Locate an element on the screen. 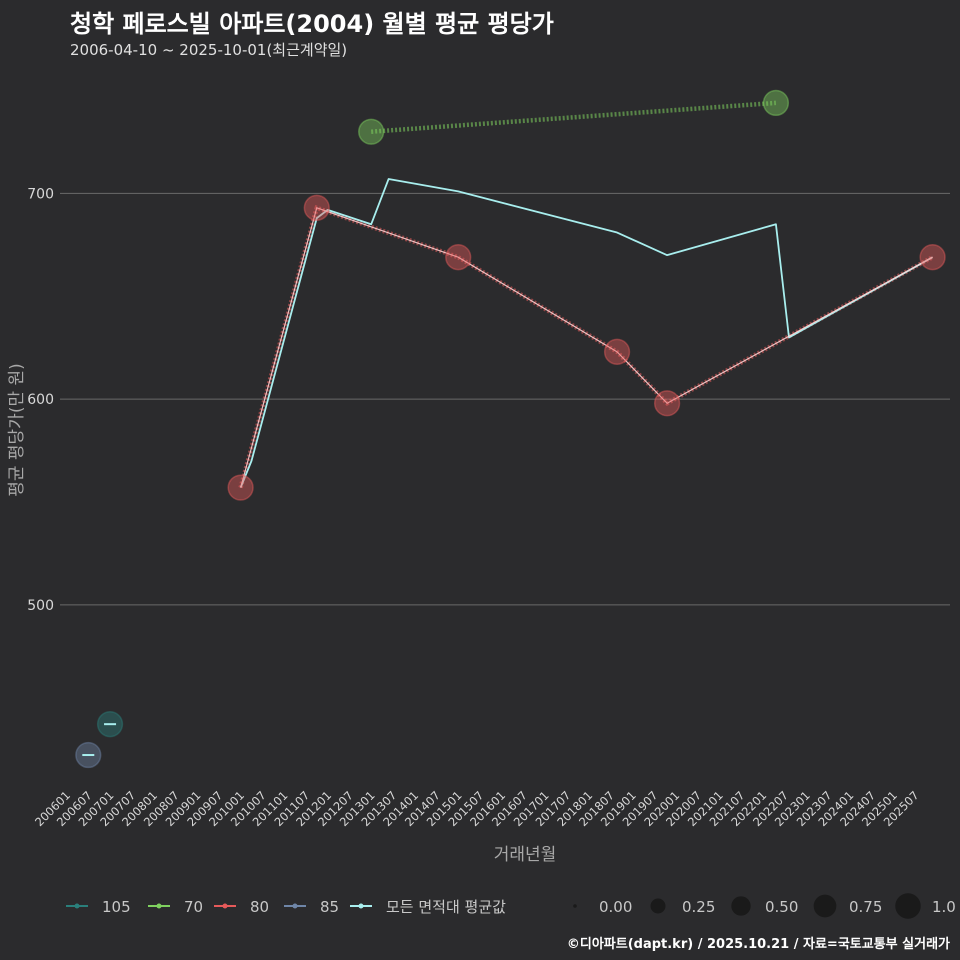  legend-series-label: 105 is located at coordinates (116, 907).